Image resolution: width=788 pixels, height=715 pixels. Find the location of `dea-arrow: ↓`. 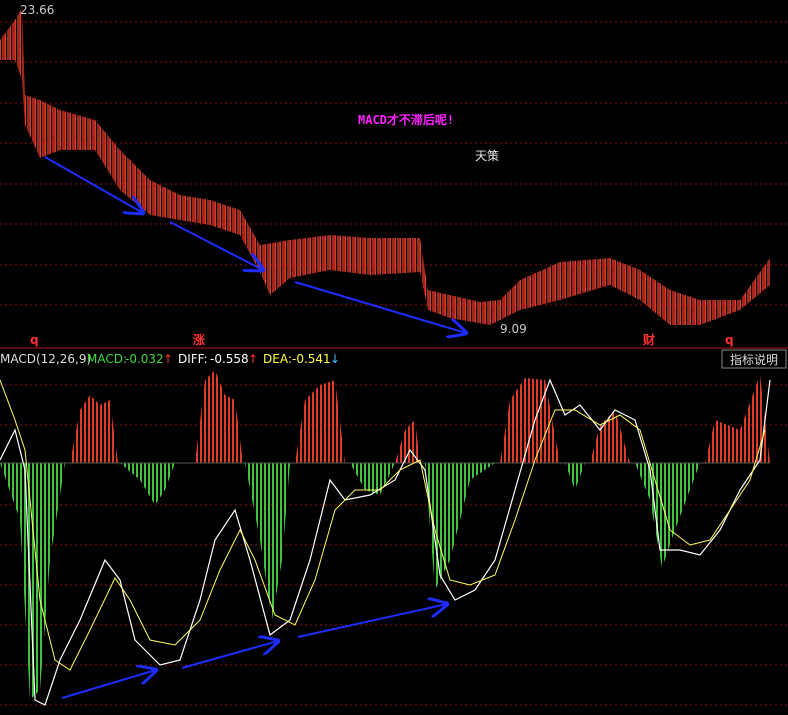

dea-arrow: ↓ is located at coordinates (335, 359).